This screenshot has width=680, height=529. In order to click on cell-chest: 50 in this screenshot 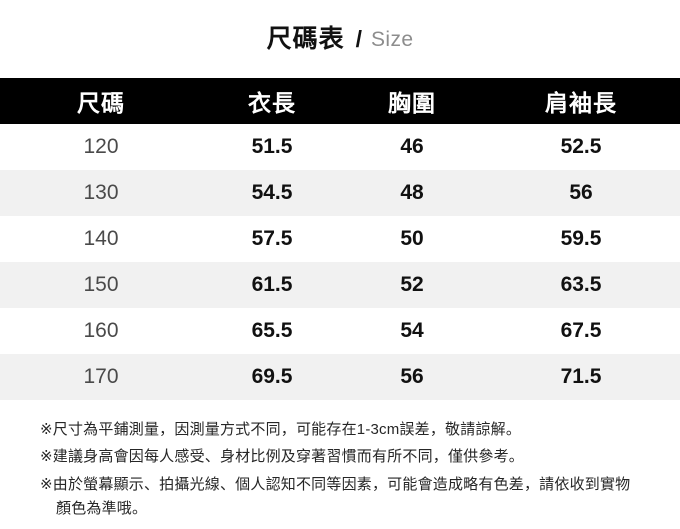, I will do `click(412, 238)`.